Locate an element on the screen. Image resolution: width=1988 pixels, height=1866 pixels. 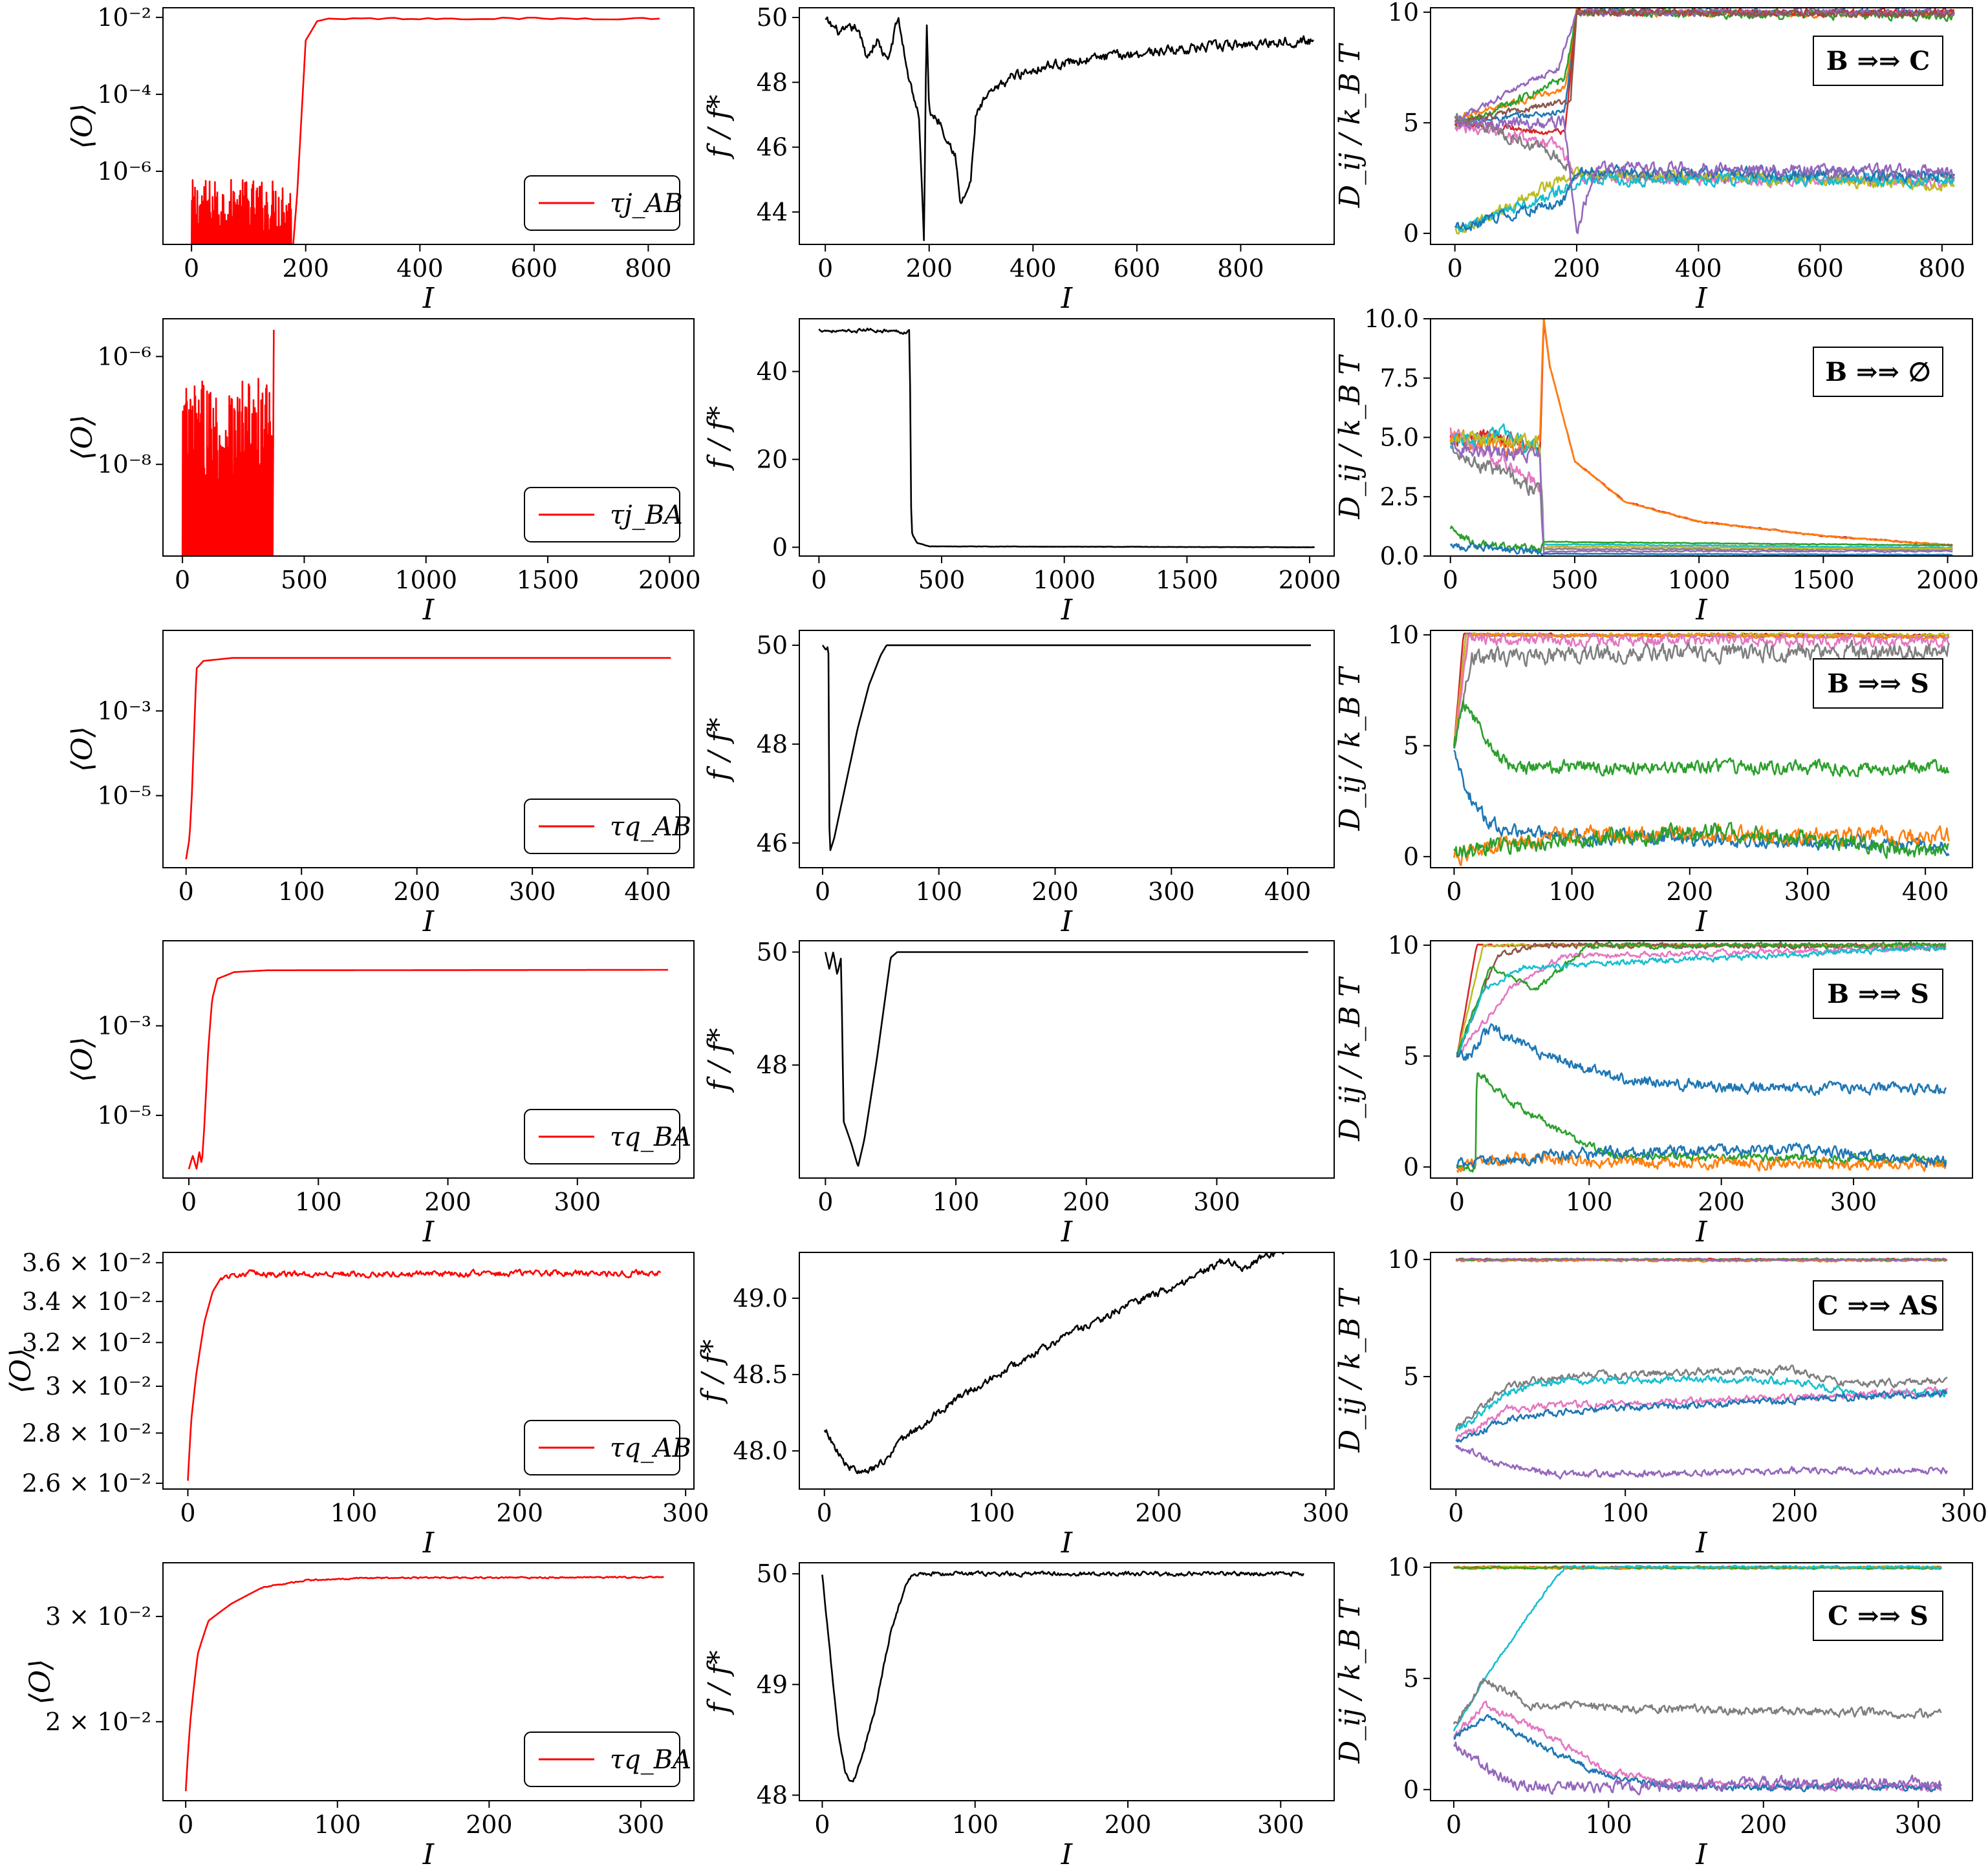
x-tick-label: 1500 is located at coordinates (548, 580).